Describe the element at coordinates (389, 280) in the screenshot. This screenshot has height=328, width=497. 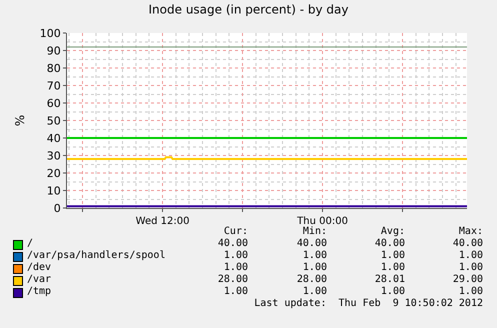
I see `text: 28.01` at that location.